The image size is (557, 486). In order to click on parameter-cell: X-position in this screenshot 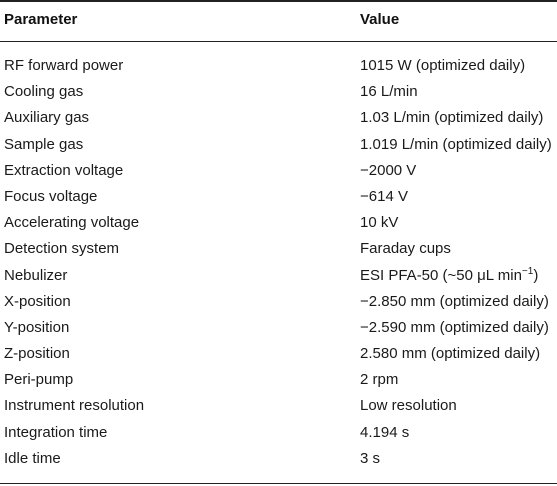, I will do `click(37, 301)`.